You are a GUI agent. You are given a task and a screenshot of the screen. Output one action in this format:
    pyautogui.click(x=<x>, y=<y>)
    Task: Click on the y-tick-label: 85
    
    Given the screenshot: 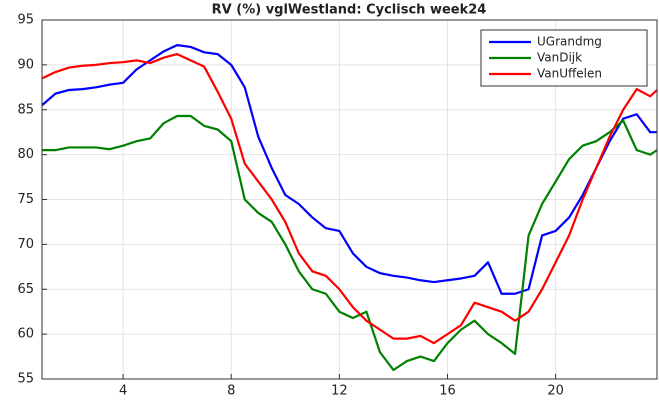 What is the action you would take?
    pyautogui.click(x=25, y=109)
    